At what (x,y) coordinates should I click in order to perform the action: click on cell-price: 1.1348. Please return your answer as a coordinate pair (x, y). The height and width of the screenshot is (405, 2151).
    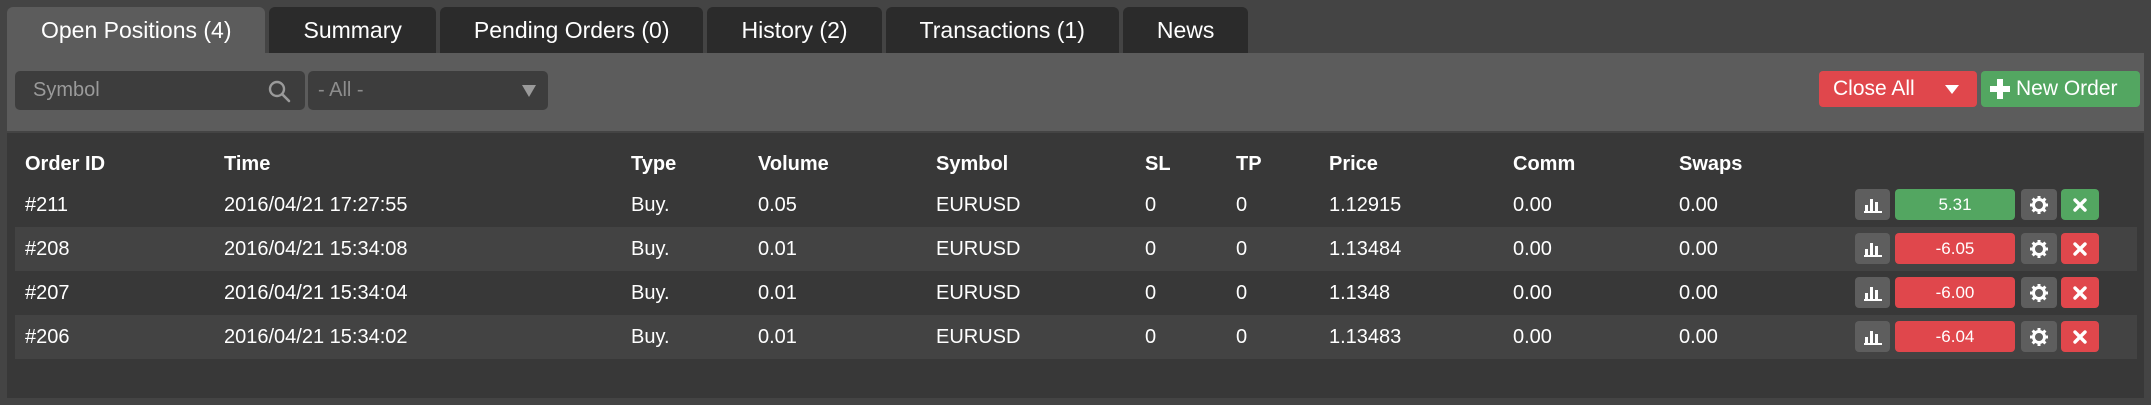
    Looking at the image, I should click on (1360, 292).